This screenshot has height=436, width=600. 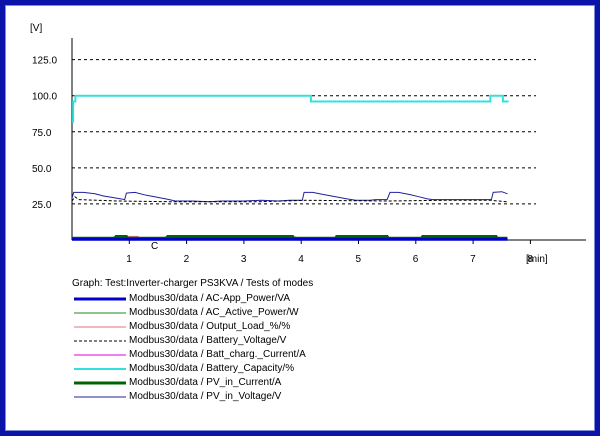 I want to click on legend-label: Modbus30/data / Output_Load_%/%, so click(x=210, y=326).